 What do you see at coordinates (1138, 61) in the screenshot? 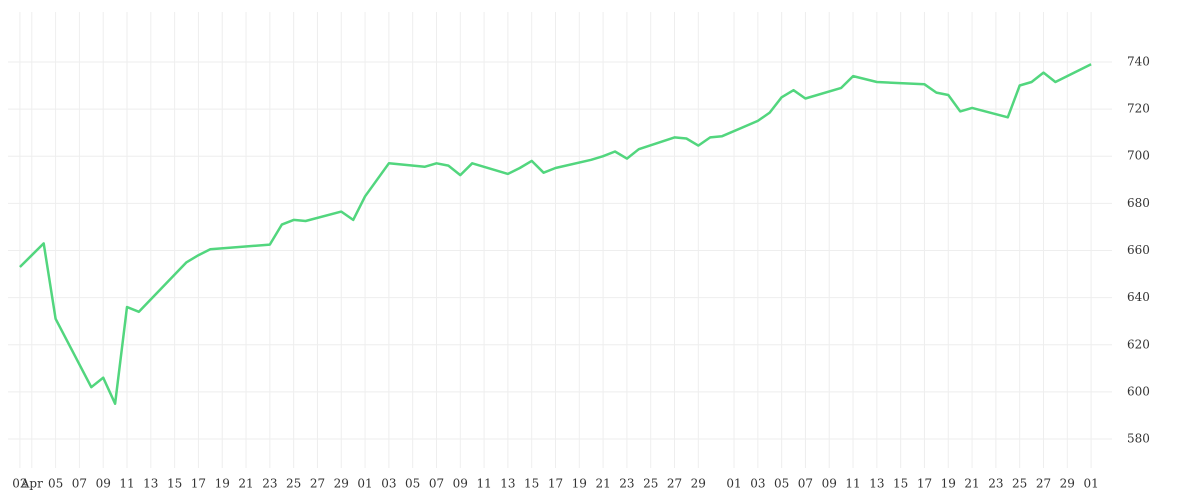
I see `y-tick-label: 740` at bounding box center [1138, 61].